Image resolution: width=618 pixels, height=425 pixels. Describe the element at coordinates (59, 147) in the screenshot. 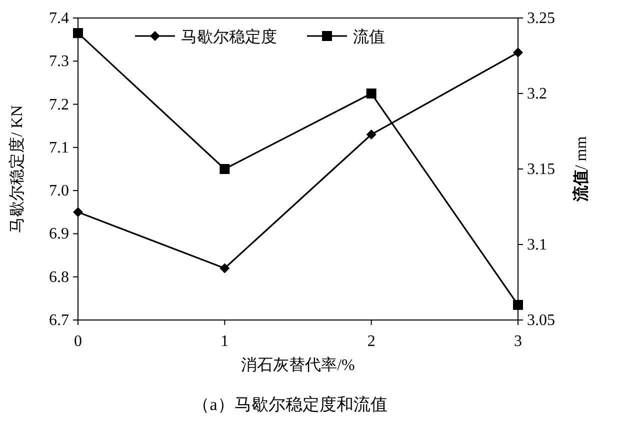

I see `y-tick-label: 7.1` at that location.